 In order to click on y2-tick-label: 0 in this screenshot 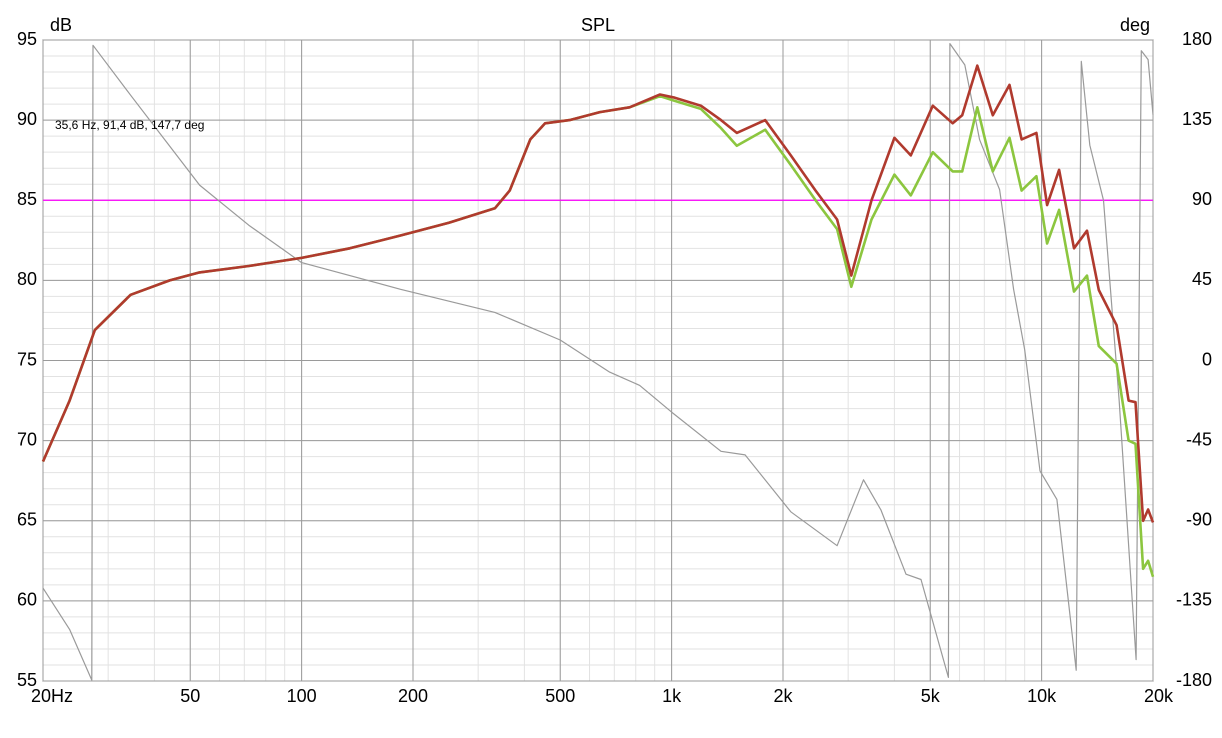, I will do `click(1207, 359)`.